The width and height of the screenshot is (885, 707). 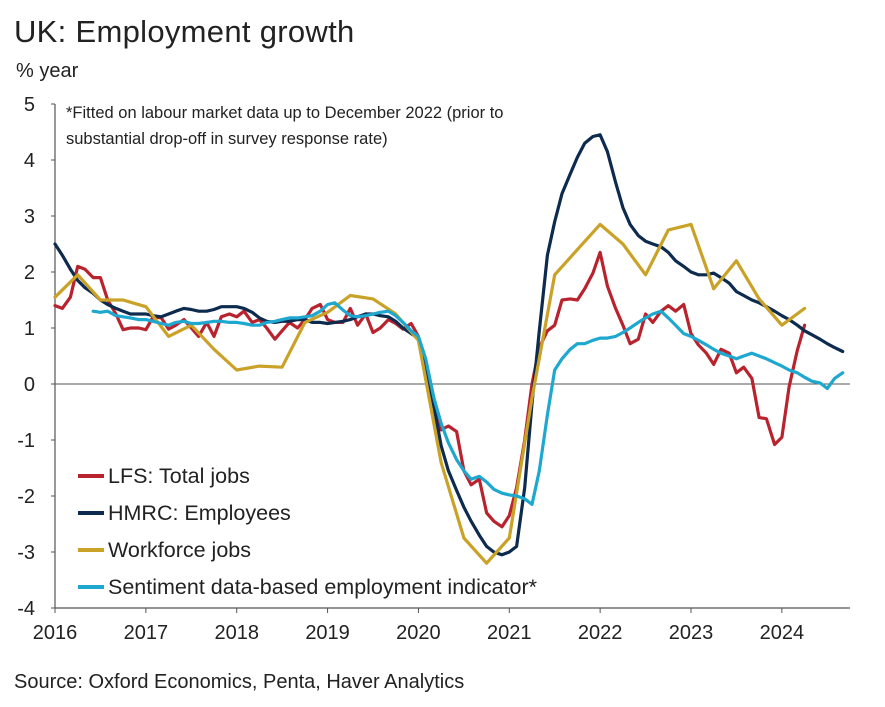 I want to click on legend-label: LFS: Total jobs, so click(x=179, y=476).